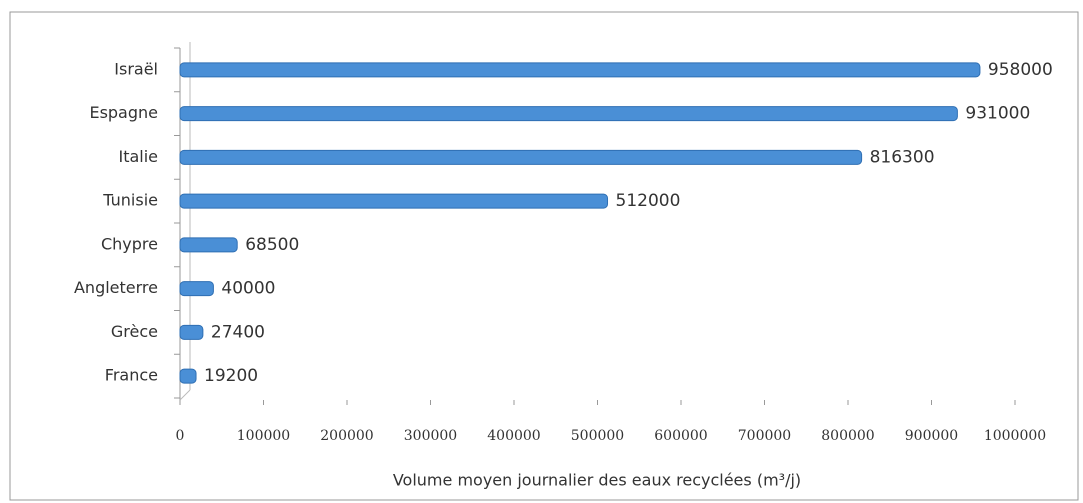  What do you see at coordinates (648, 201) in the screenshot?
I see `data-label: 512000` at bounding box center [648, 201].